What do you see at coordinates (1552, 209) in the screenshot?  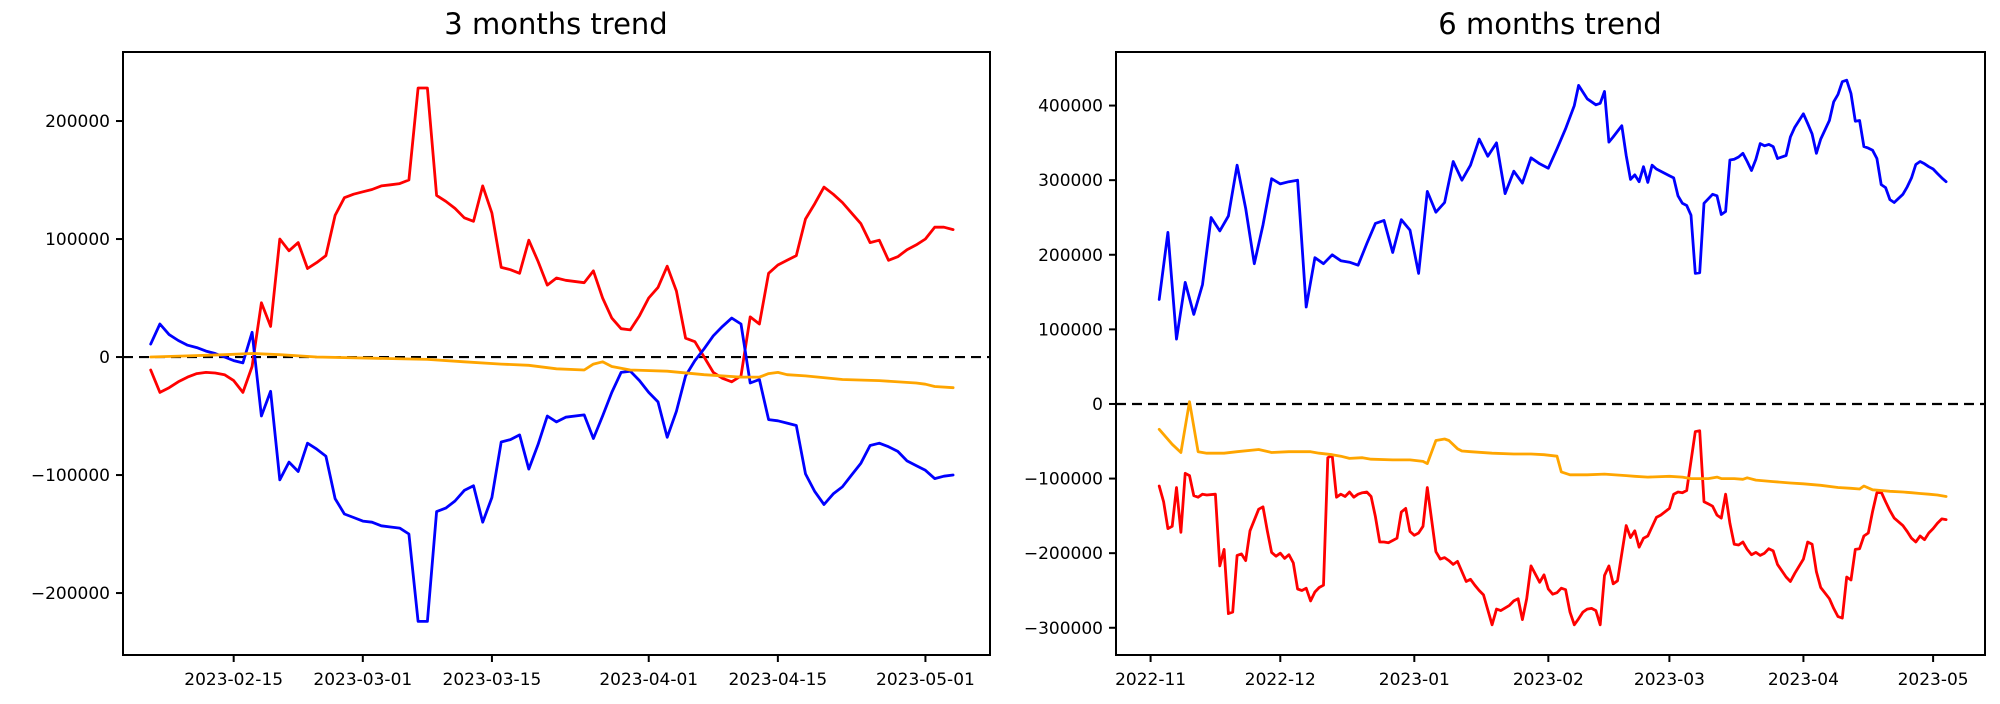 I see `blue-series-line` at bounding box center [1552, 209].